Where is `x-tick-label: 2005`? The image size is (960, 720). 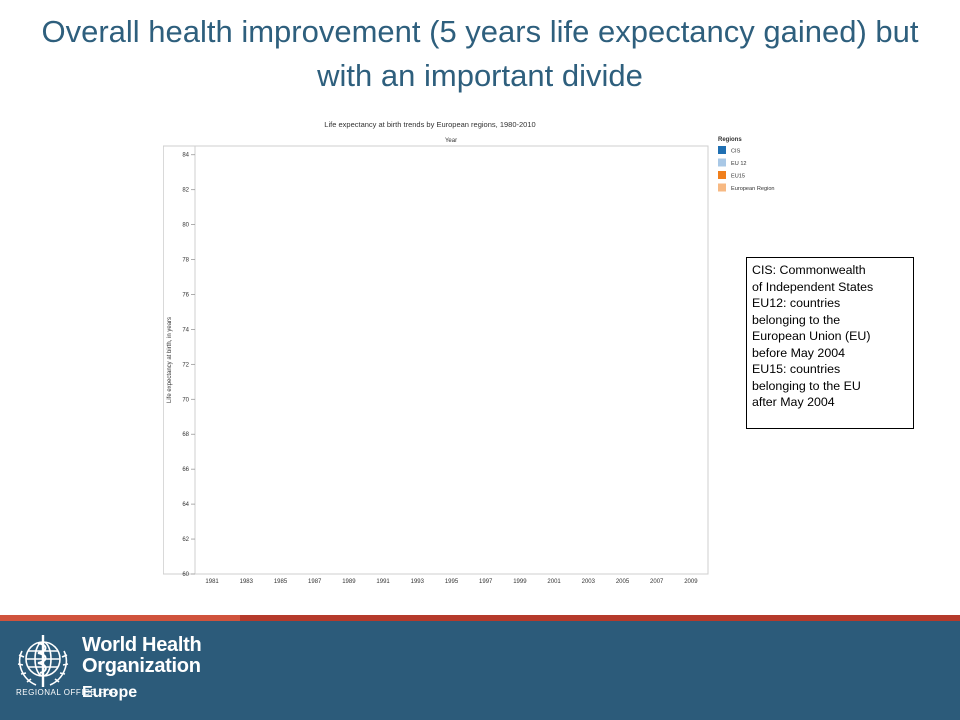
x-tick-label: 2005 is located at coordinates (623, 582).